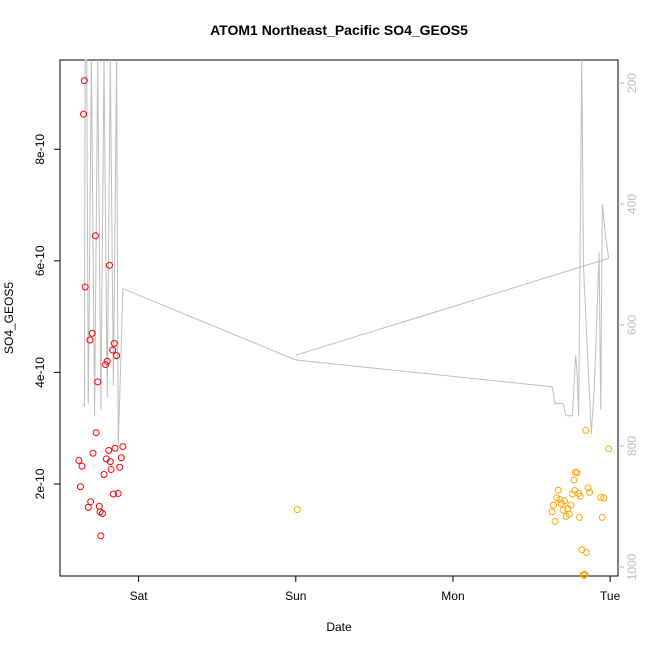 The height and width of the screenshot is (650, 650). Describe the element at coordinates (40, 372) in the screenshot. I see `y-tick-label: 4e-10` at that location.